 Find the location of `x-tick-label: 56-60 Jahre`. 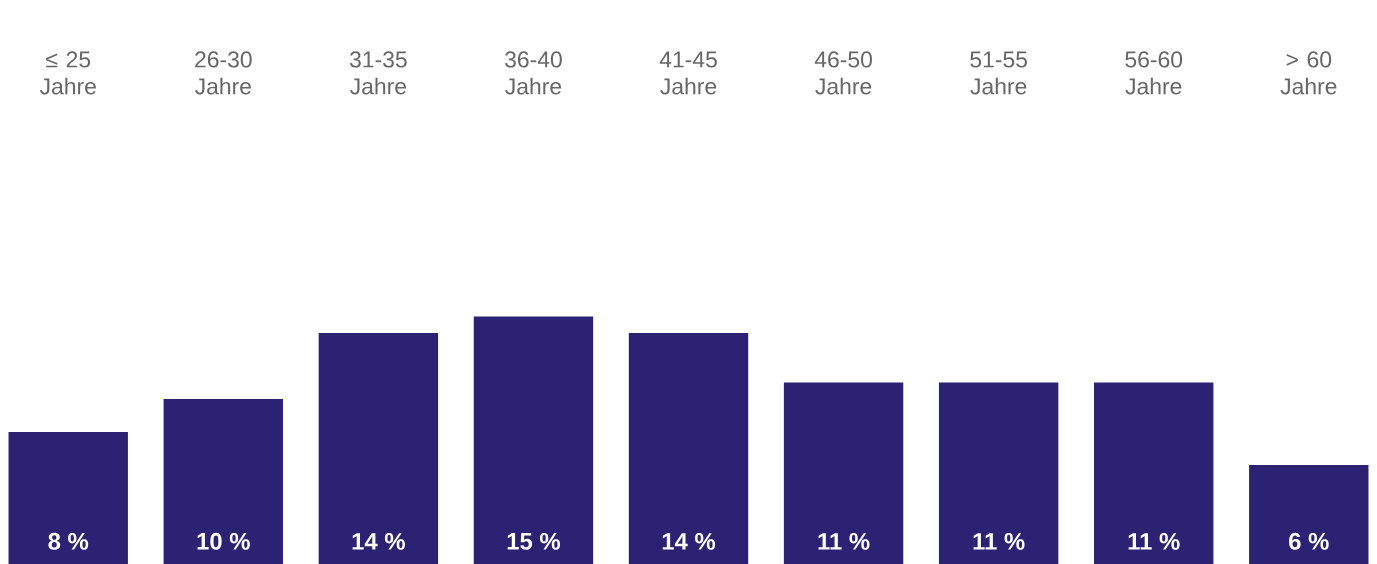

x-tick-label: 56-60 Jahre is located at coordinates (1154, 73).